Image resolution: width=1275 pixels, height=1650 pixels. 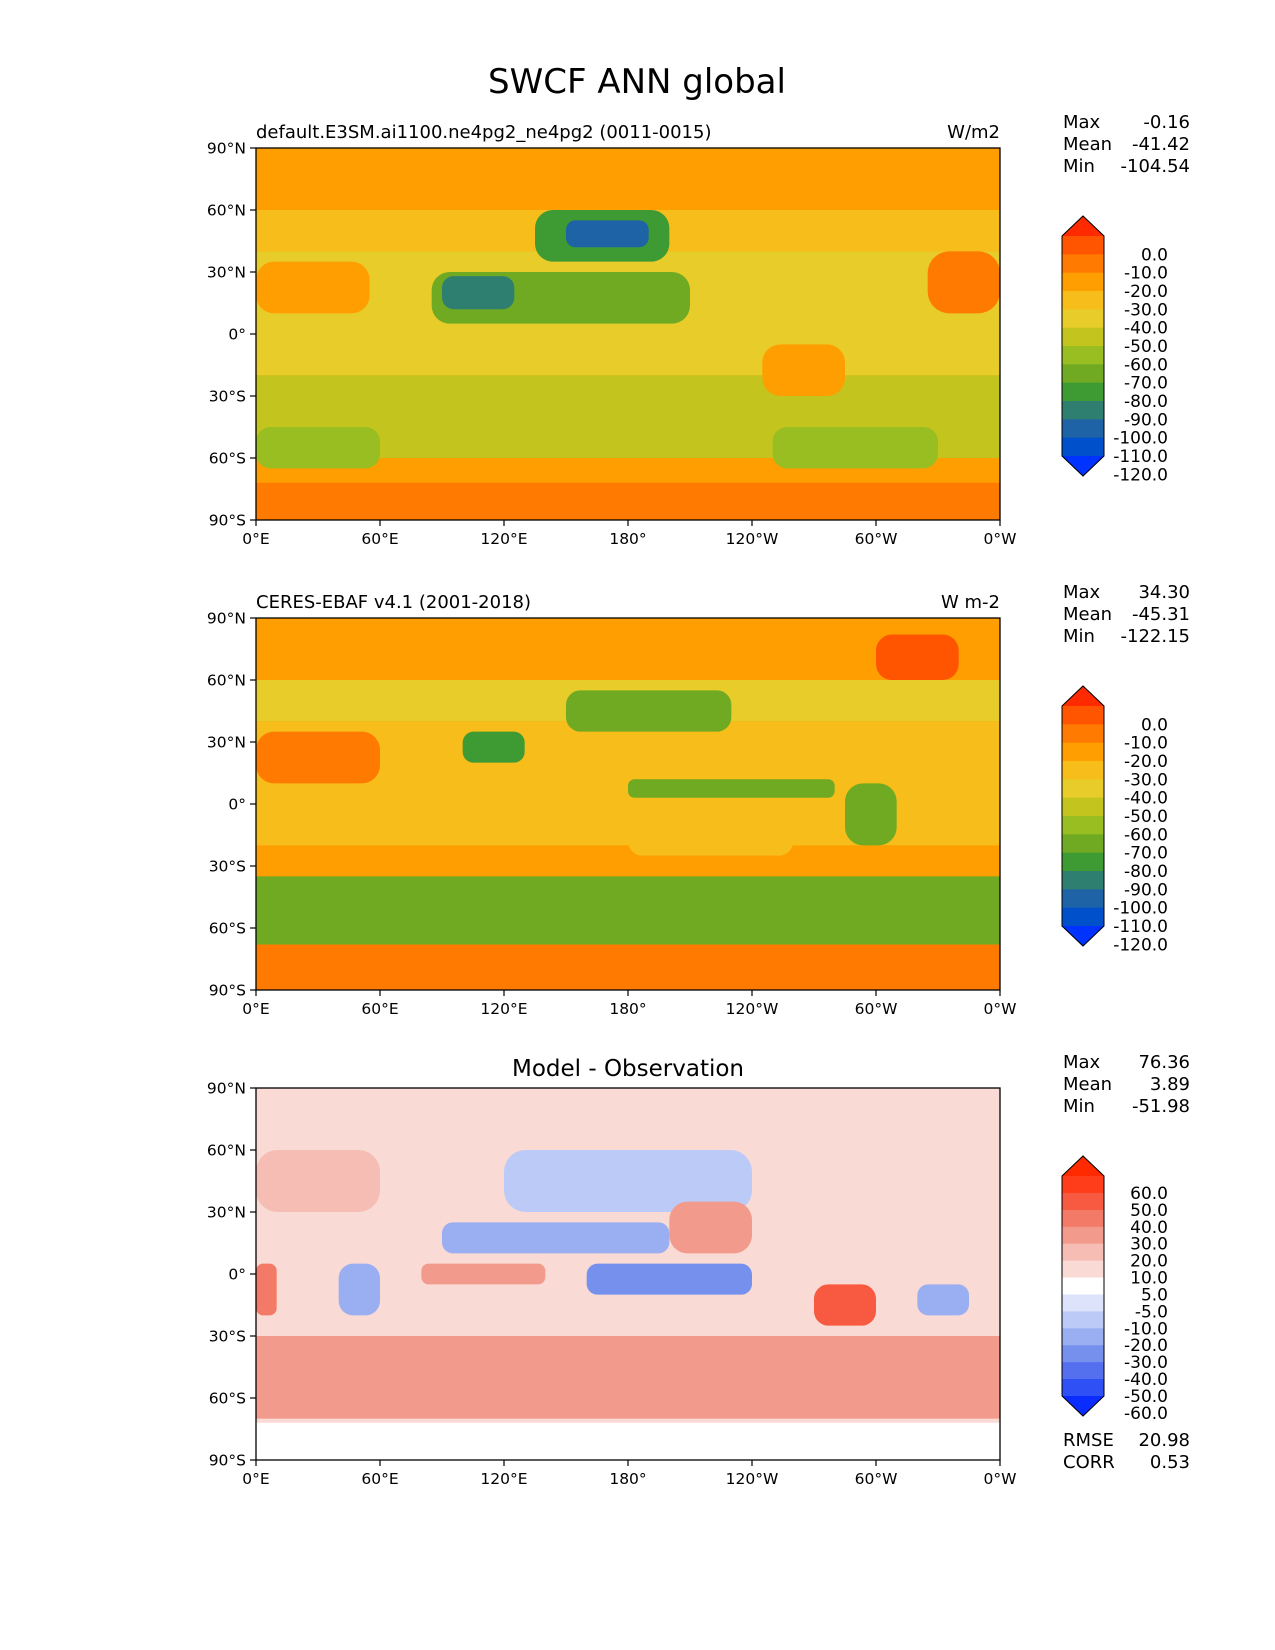 What do you see at coordinates (1140, 909) in the screenshot?
I see `colorbar-label: -100.0` at bounding box center [1140, 909].